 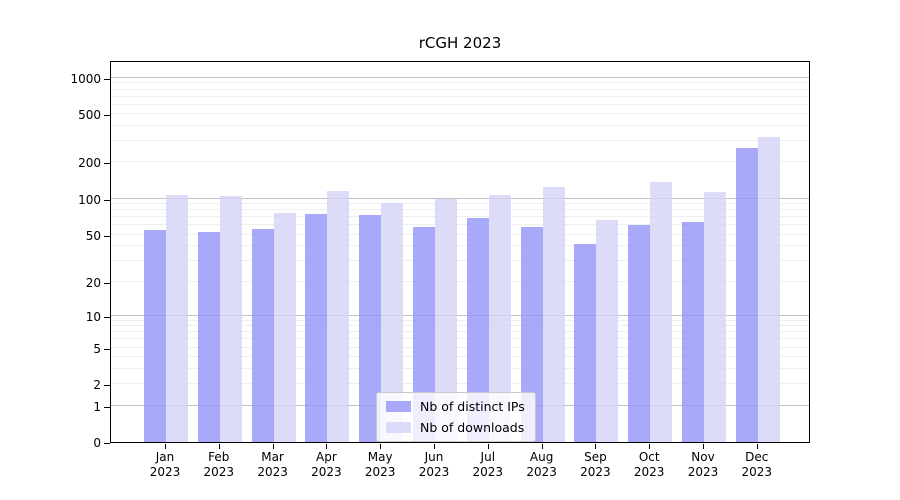 What do you see at coordinates (595, 464) in the screenshot?
I see `x-tick-label: Sep 2023` at bounding box center [595, 464].